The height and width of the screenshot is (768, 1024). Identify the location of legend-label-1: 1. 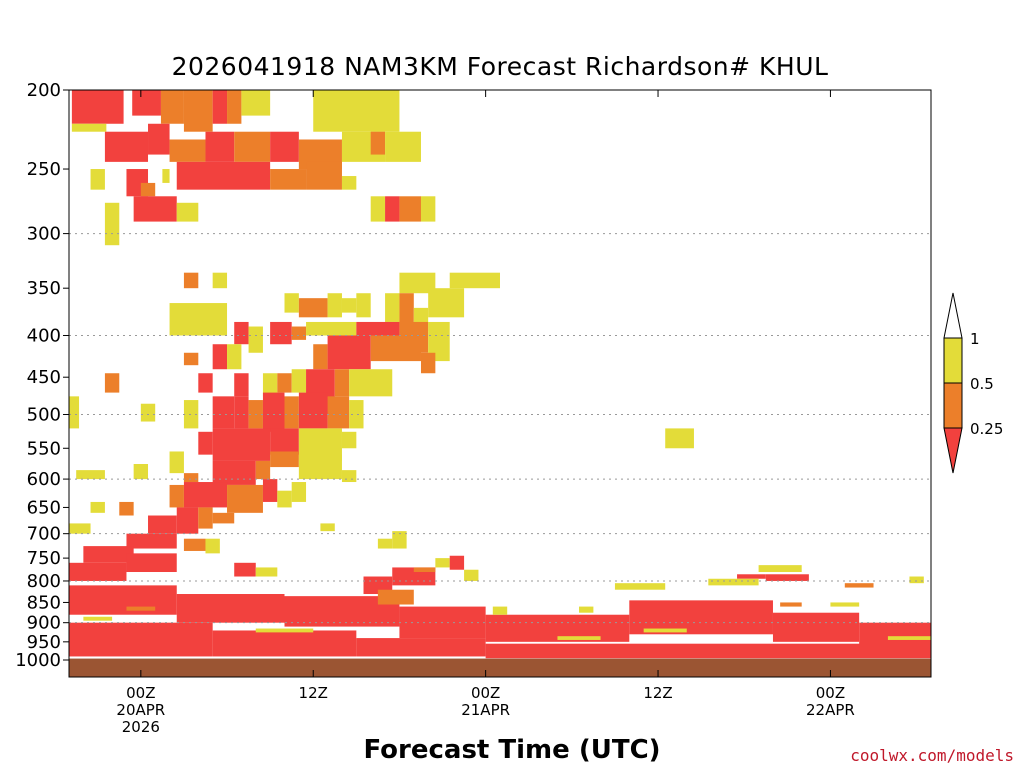
(975, 339).